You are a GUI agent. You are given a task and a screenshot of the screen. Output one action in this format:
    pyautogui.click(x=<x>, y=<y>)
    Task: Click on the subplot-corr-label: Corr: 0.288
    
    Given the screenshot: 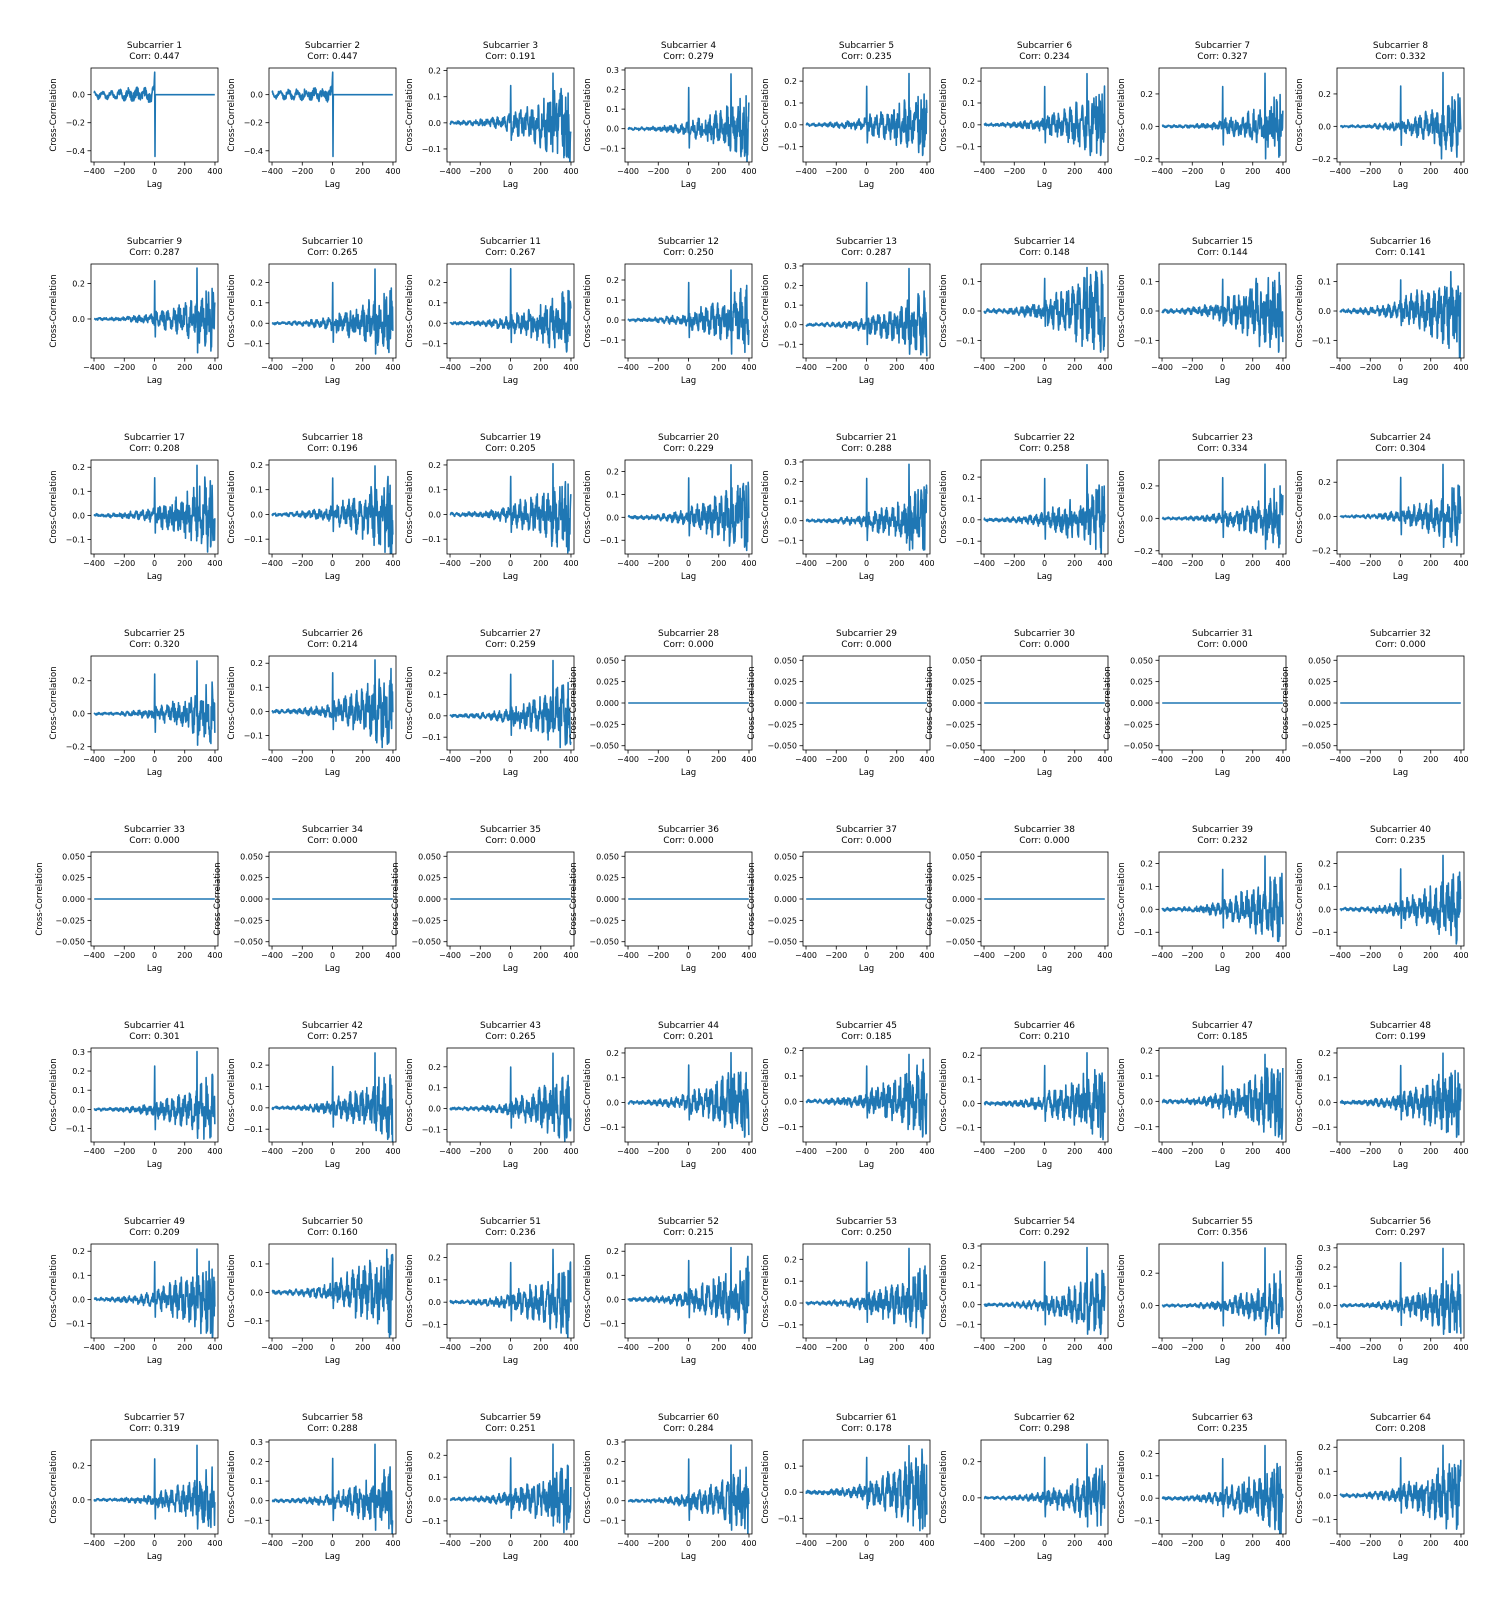 What is the action you would take?
    pyautogui.click(x=332, y=1429)
    